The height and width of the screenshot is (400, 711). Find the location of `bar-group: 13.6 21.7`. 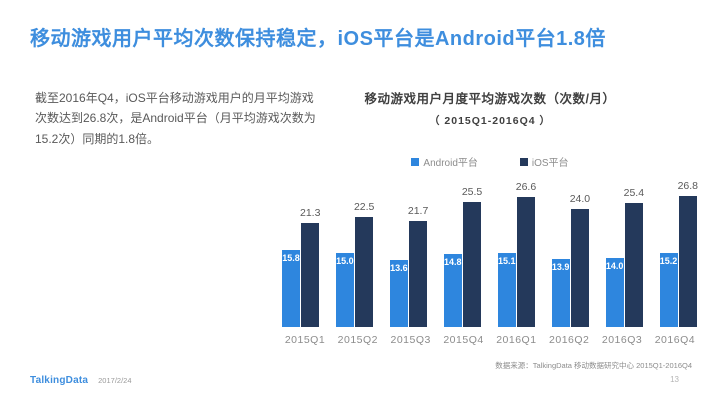

bar-group: 13.6 21.7 is located at coordinates (408, 266).